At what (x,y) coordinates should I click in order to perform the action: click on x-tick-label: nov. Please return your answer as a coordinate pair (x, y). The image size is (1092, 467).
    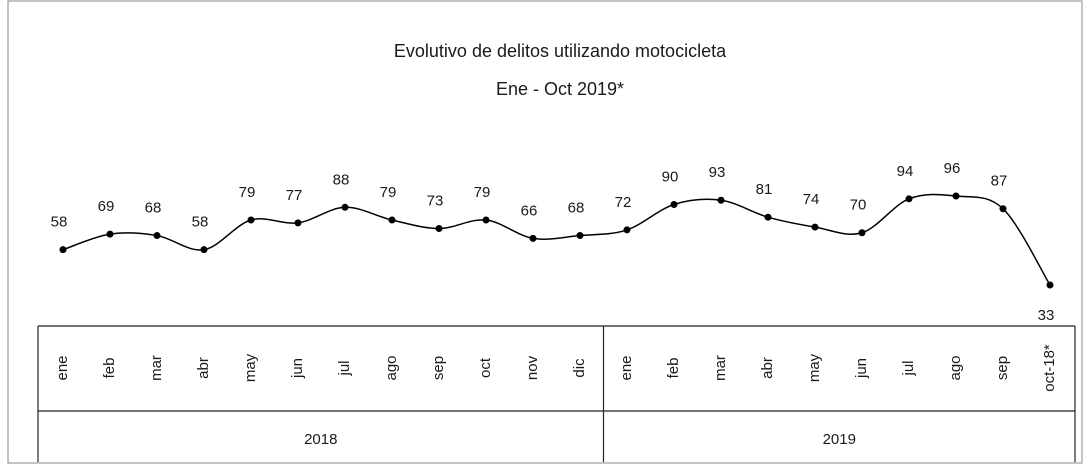
    Looking at the image, I should click on (532, 367).